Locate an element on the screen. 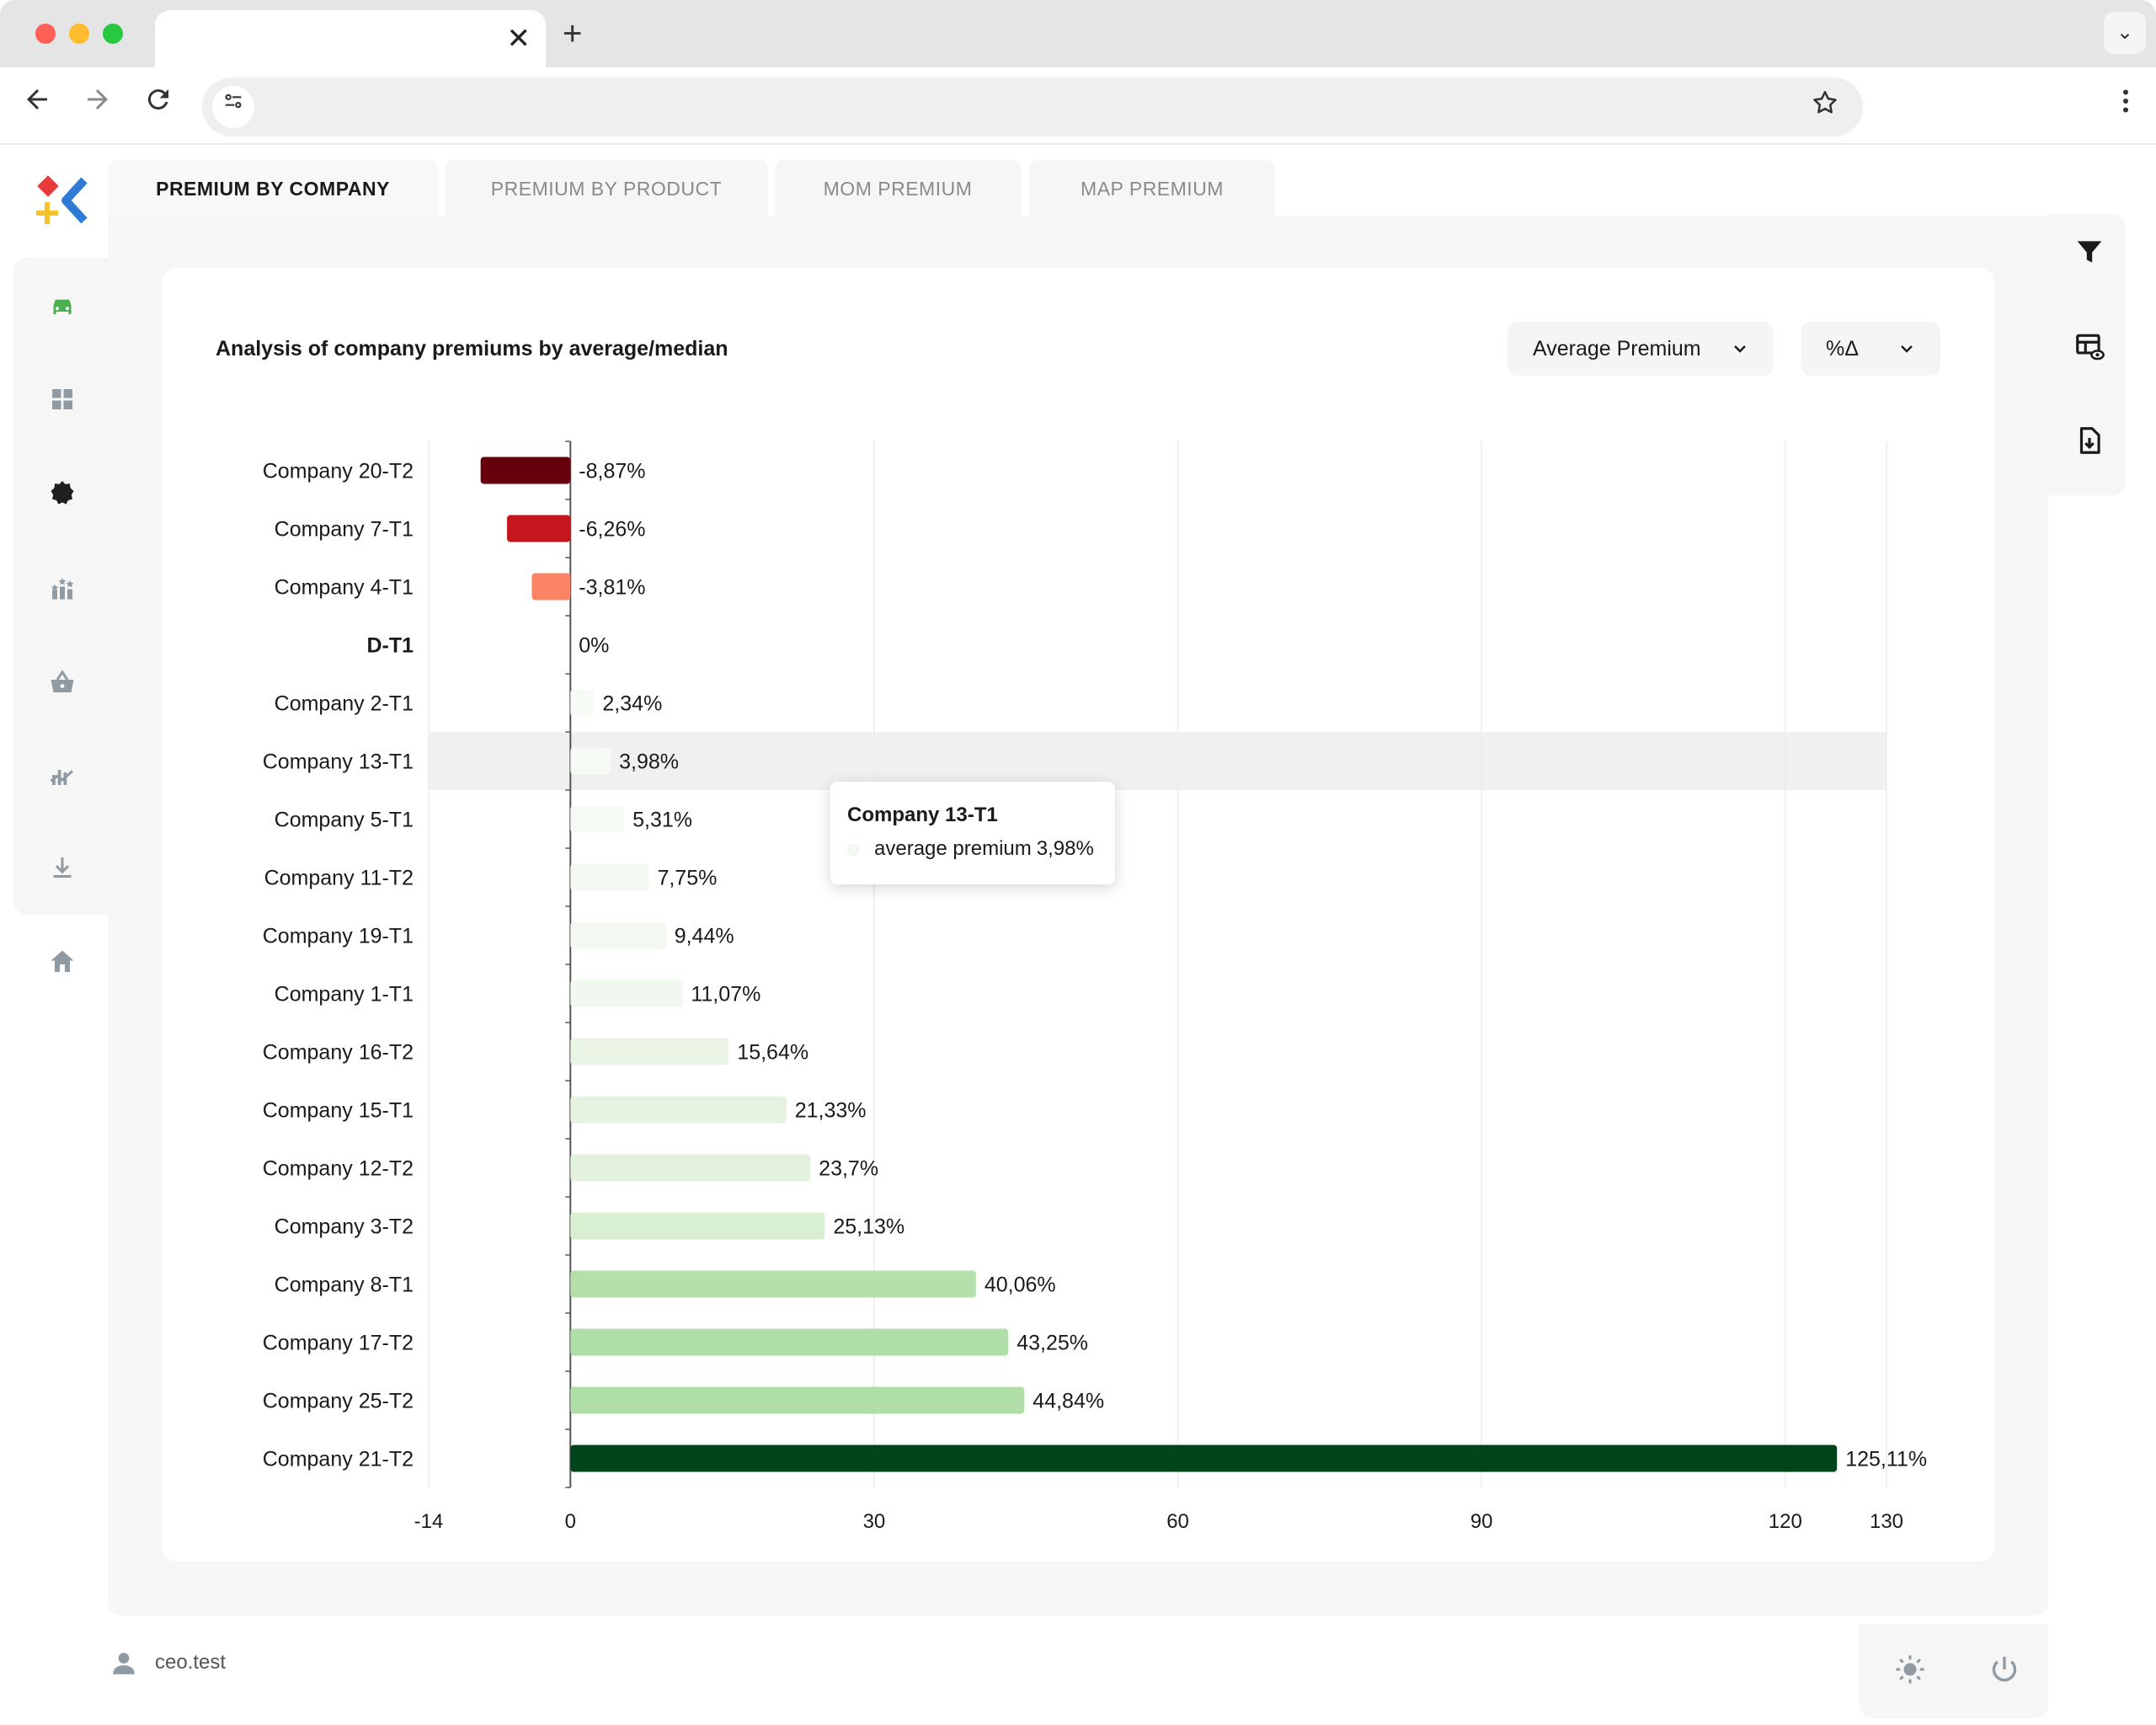  data-label: 0% is located at coordinates (594, 646).